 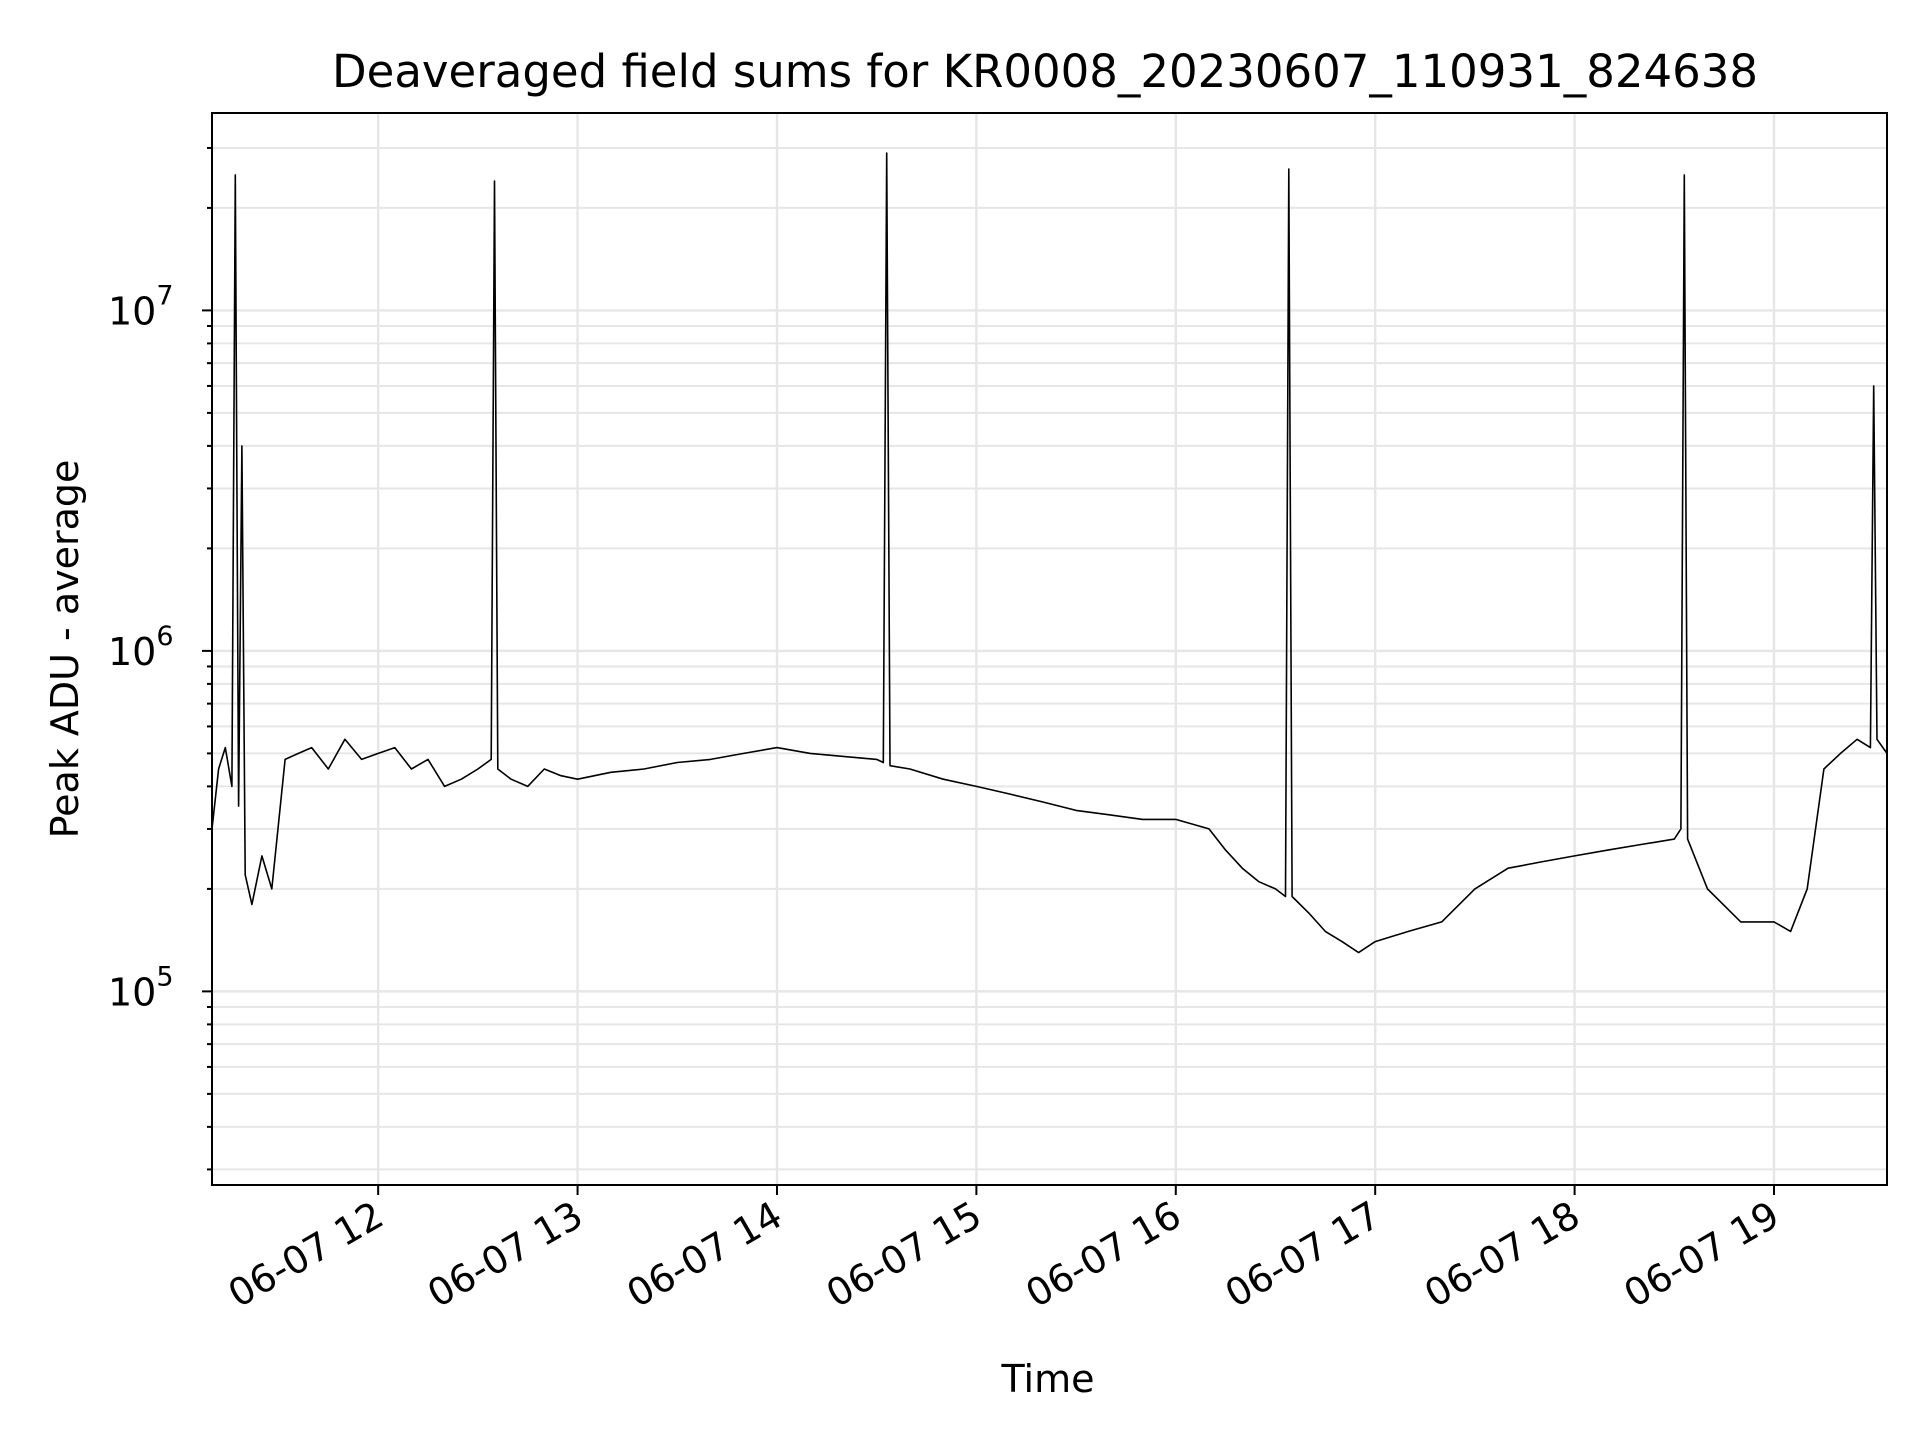 I want to click on y-tick-label: 10⁶, so click(x=141, y=647).